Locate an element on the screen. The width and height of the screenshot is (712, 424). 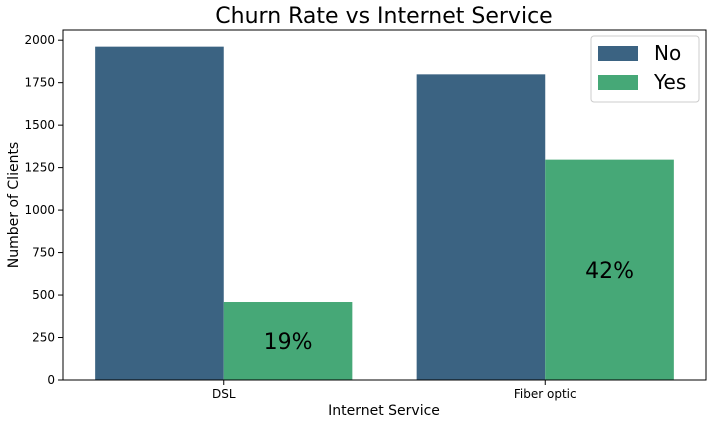
y-axis-label: Number of Clients is located at coordinates (14, 205).